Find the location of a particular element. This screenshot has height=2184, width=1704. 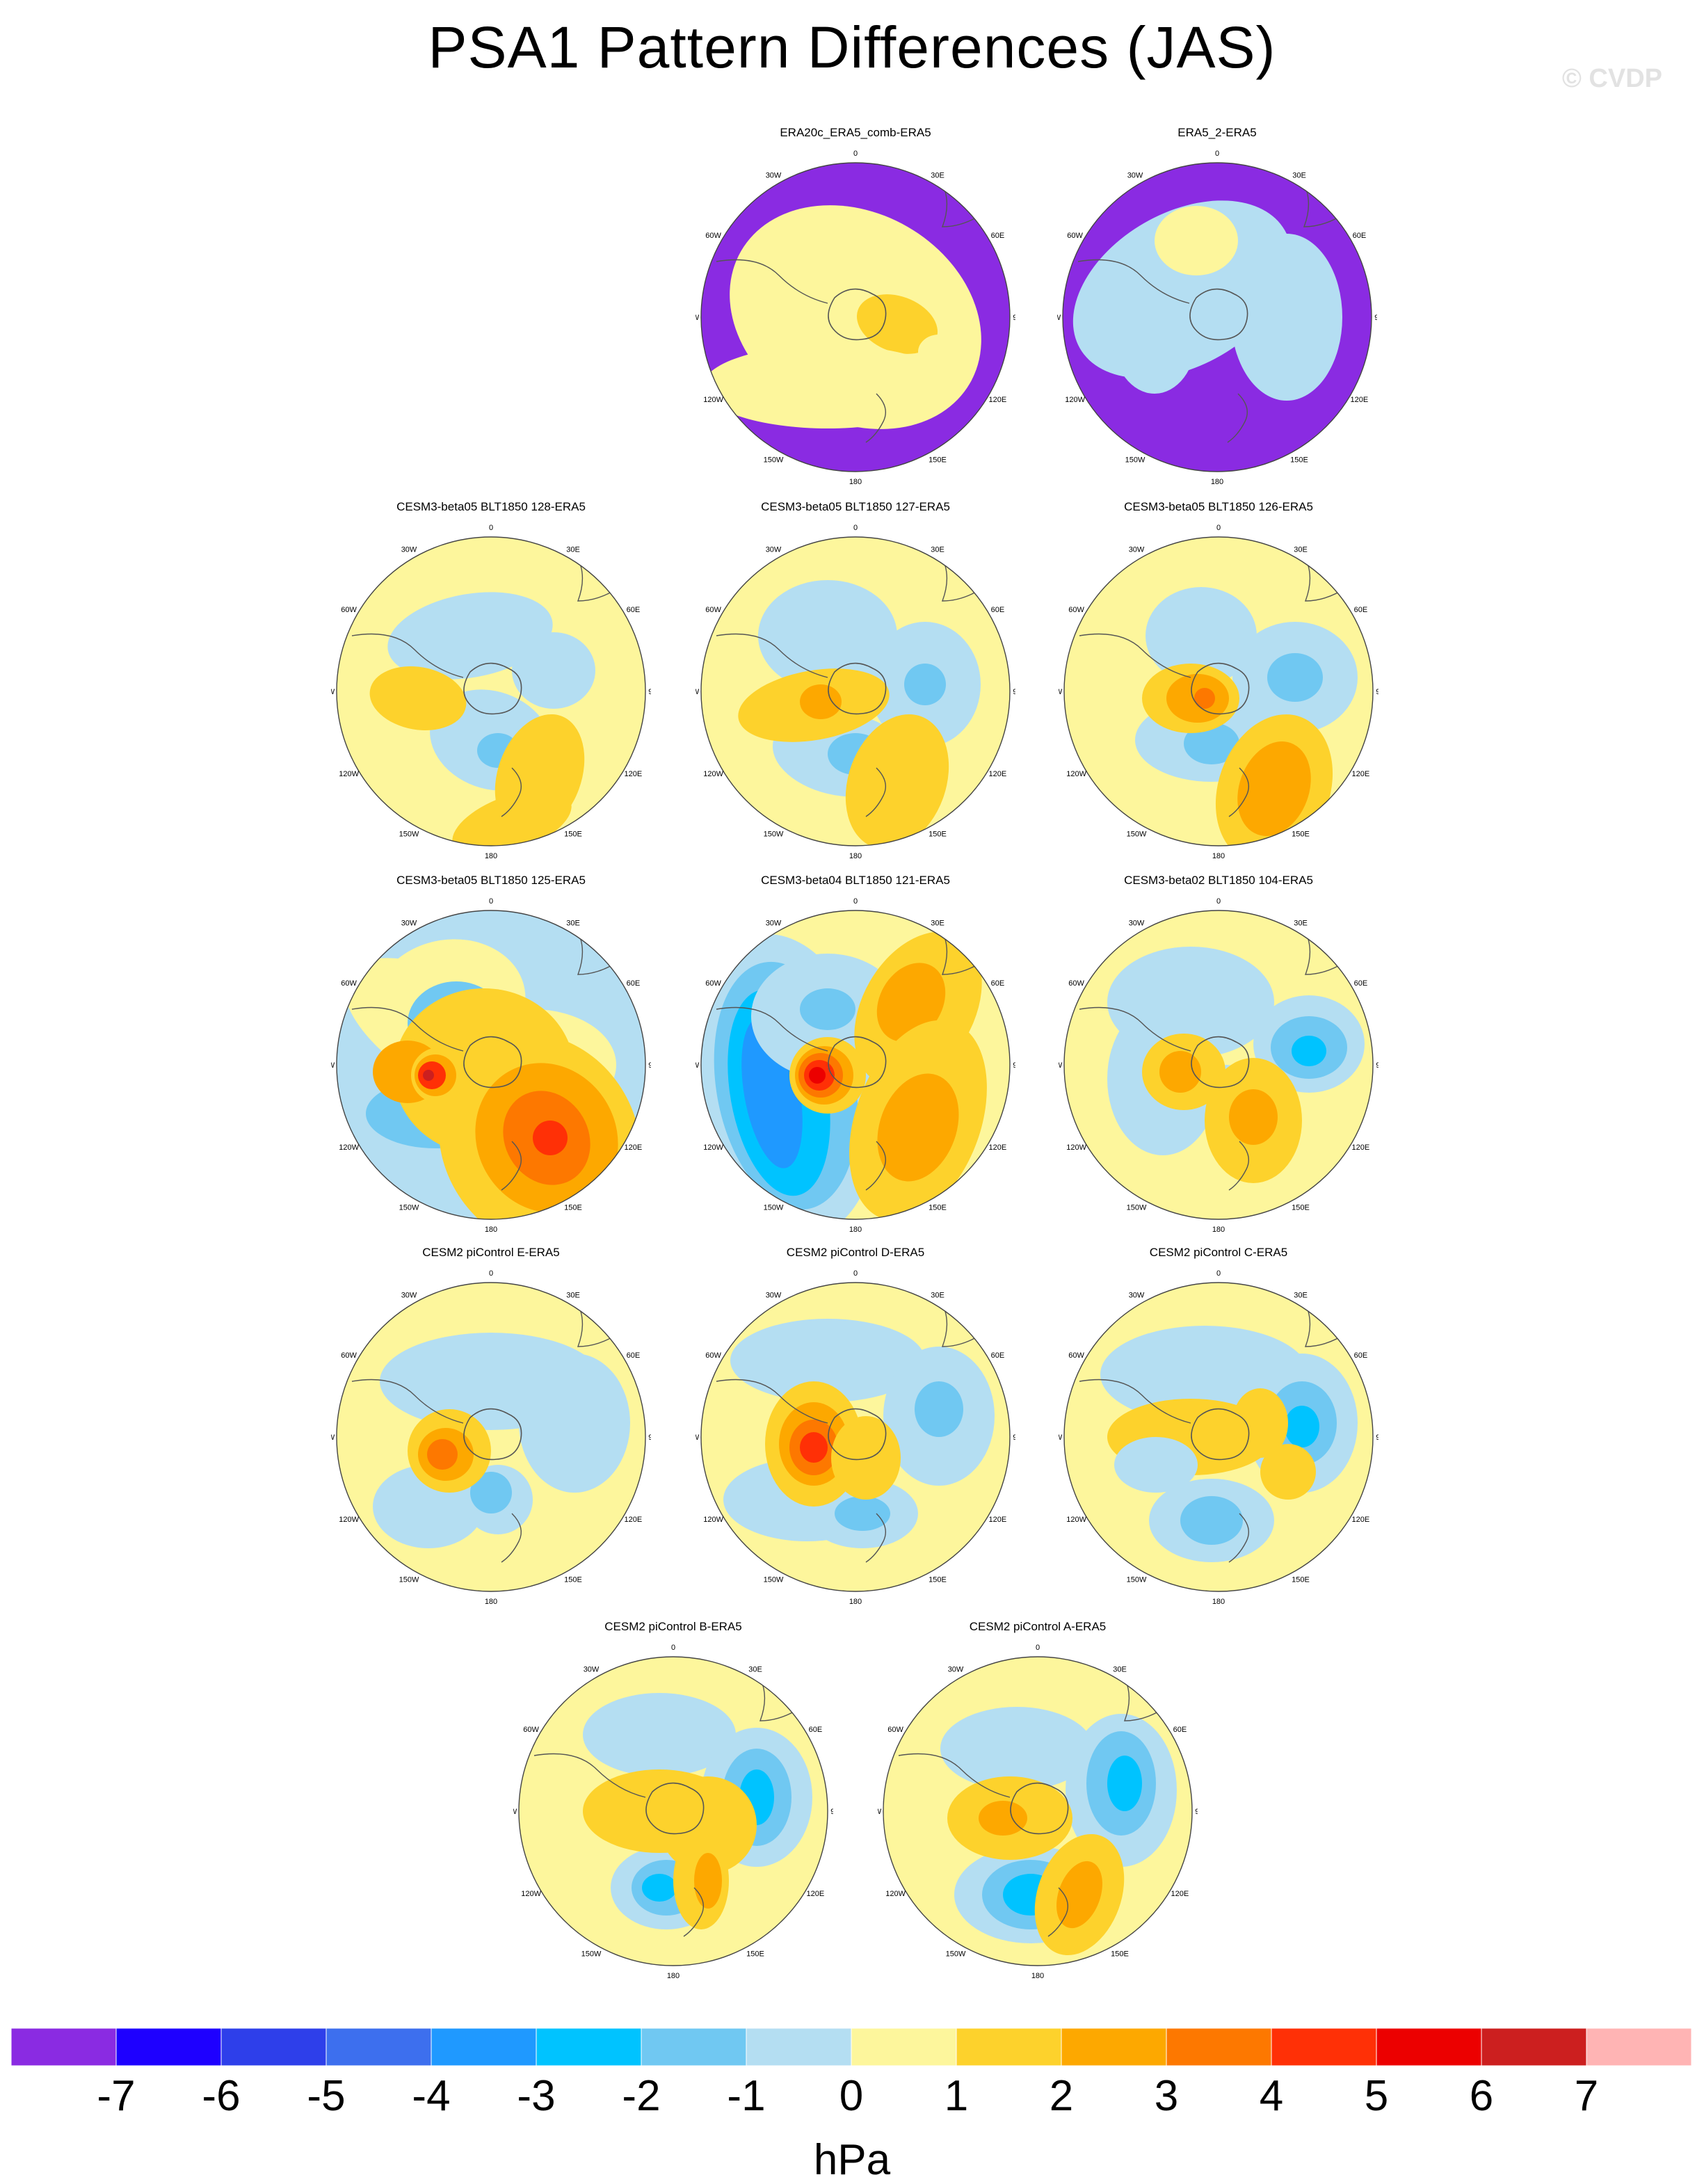

colorbar-tick-label: 7 is located at coordinates (1587, 2096).